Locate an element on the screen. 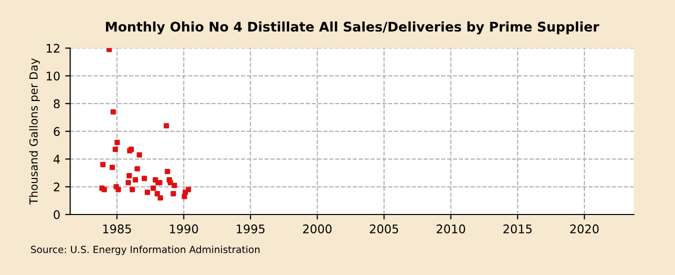 This screenshot has height=275, width=675. y-axis-title: Thousand Gallons per Day is located at coordinates (34, 131).